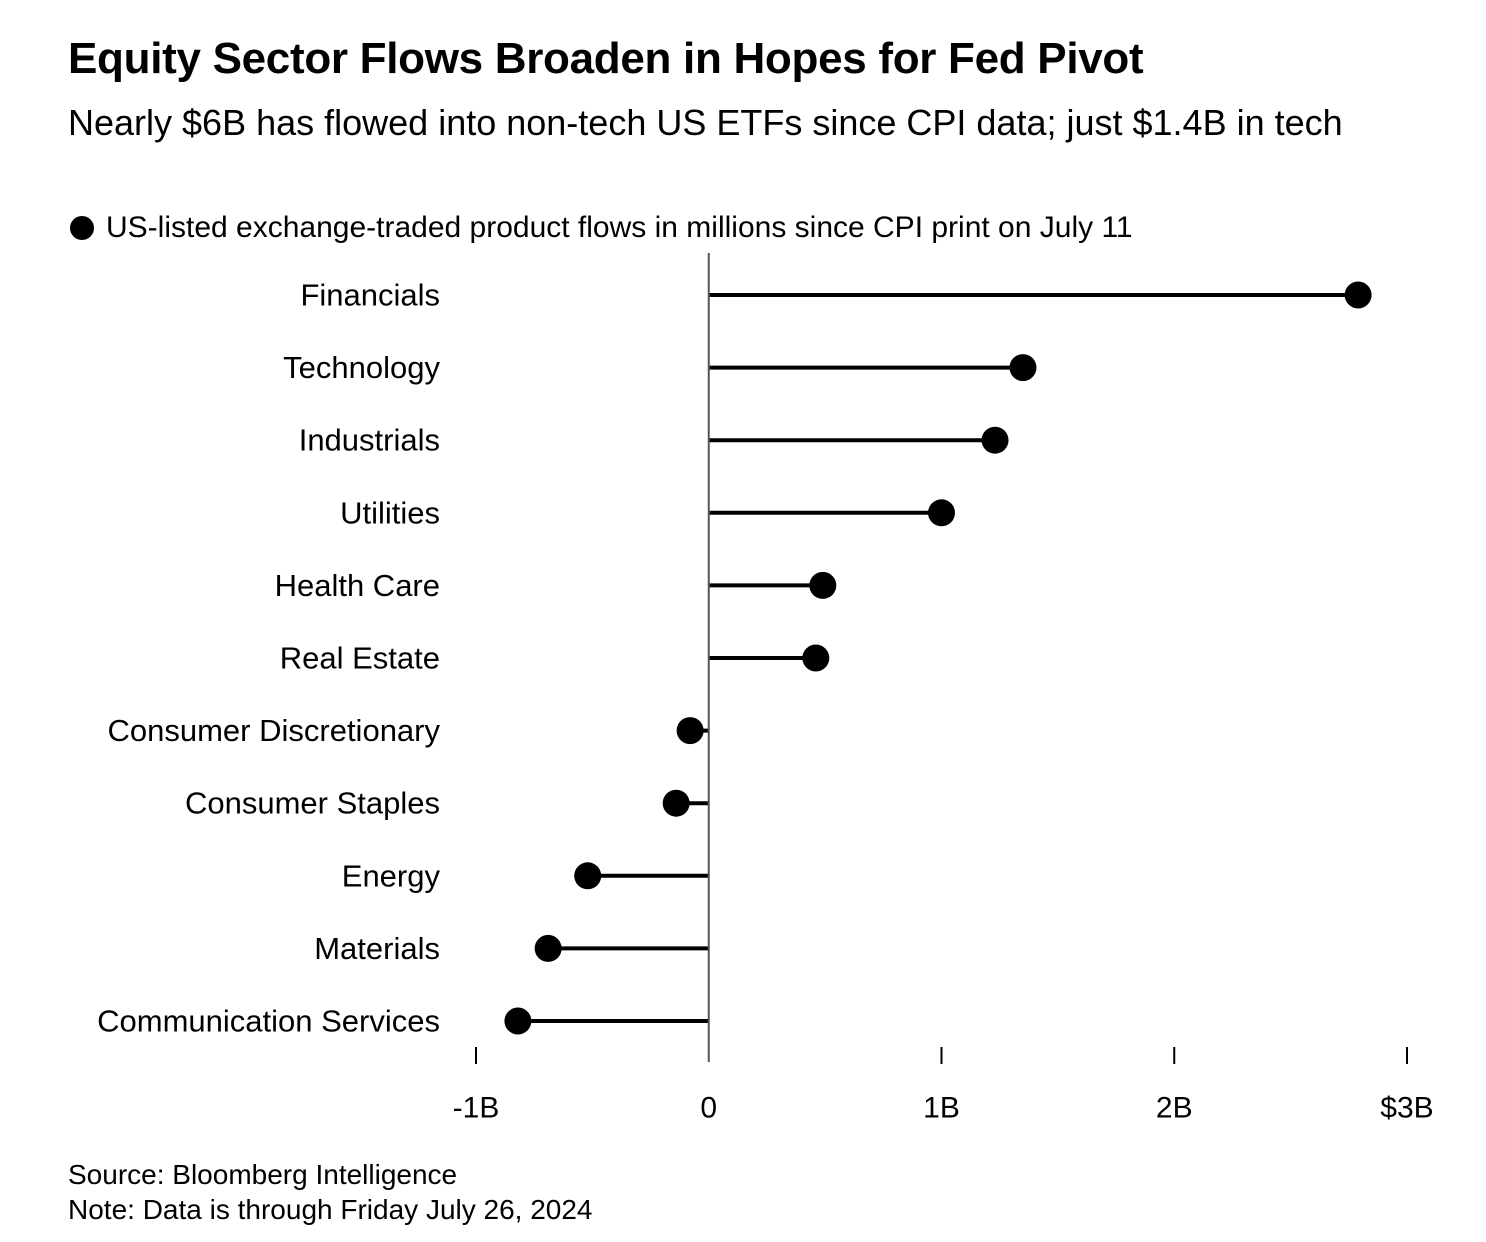  I want to click on data-point-consumer-staples, so click(676, 803).